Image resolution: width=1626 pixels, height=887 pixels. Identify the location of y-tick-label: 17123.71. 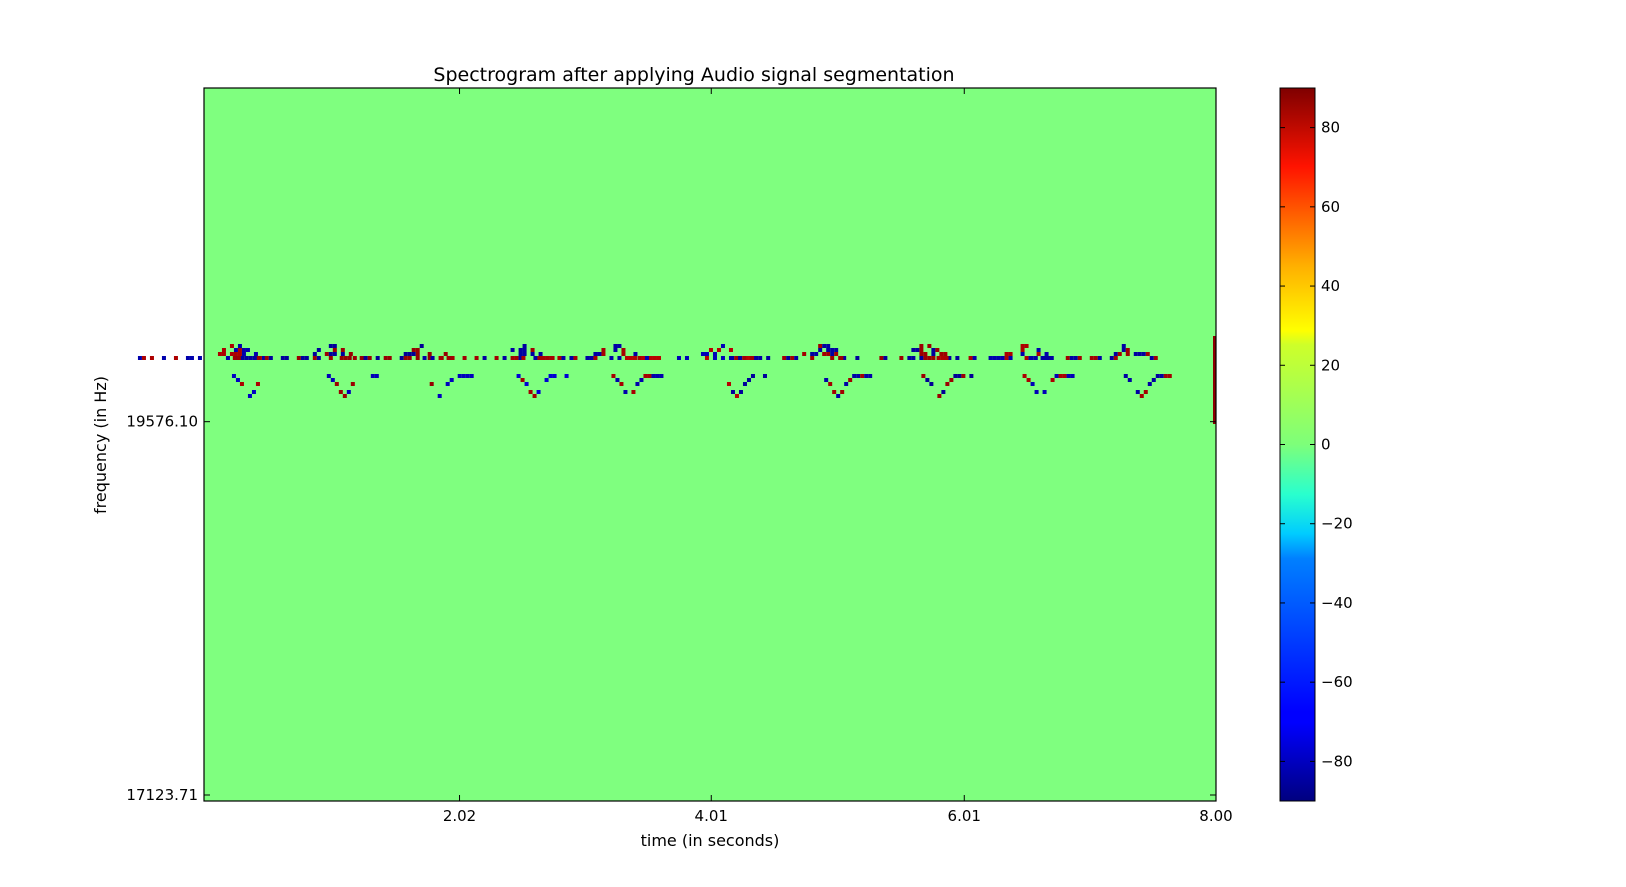
(162, 795).